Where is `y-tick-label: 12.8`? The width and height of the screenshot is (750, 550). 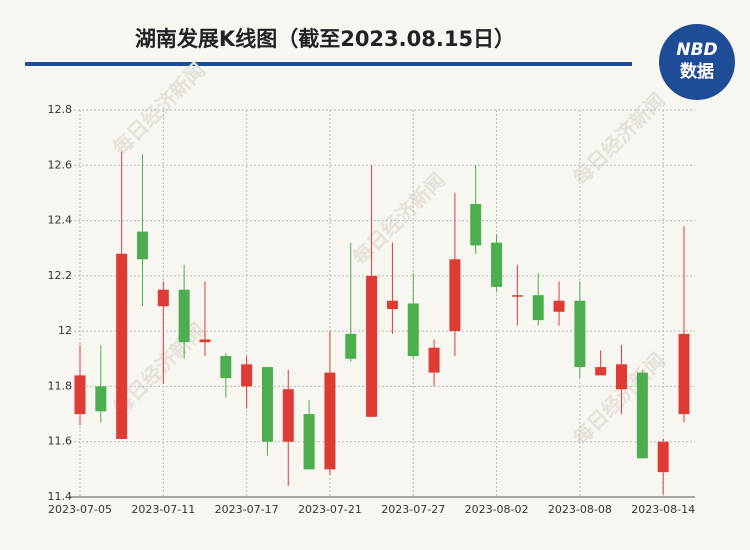 y-tick-label: 12.8 is located at coordinates (60, 109).